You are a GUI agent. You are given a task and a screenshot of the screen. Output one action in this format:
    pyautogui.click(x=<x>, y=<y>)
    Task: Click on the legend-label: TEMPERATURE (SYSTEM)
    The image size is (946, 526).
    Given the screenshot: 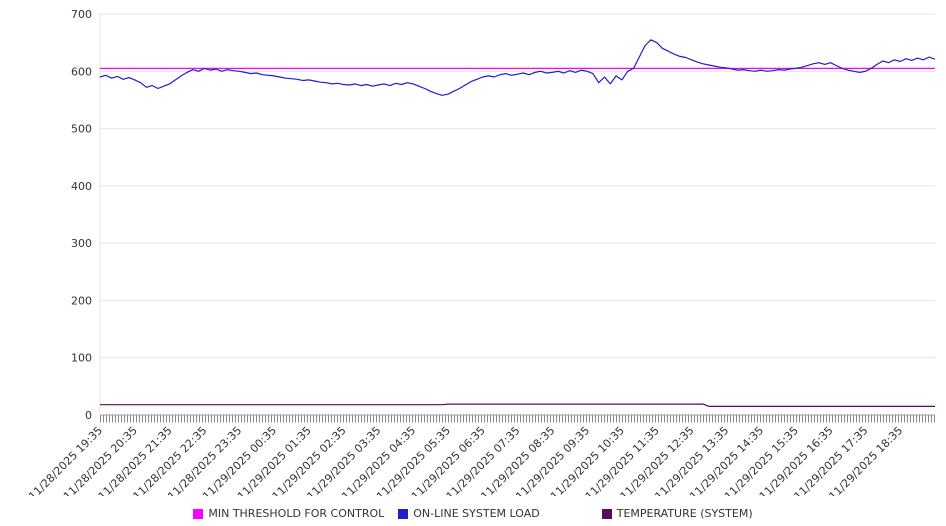 What is the action you would take?
    pyautogui.click(x=684, y=513)
    